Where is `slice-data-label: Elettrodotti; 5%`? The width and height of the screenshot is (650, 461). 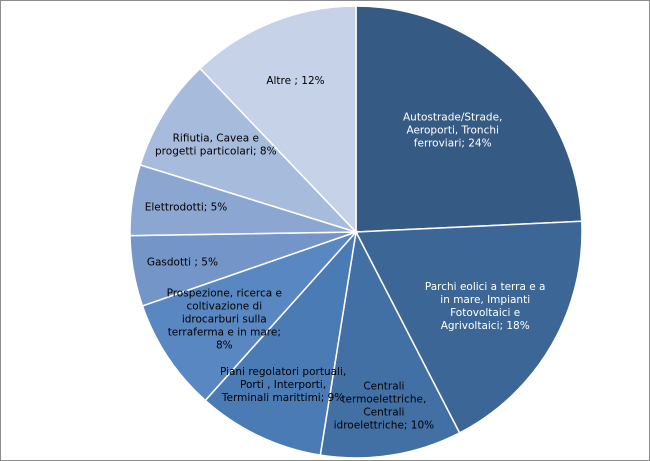
slice-data-label: Elettrodotti; 5% is located at coordinates (186, 208).